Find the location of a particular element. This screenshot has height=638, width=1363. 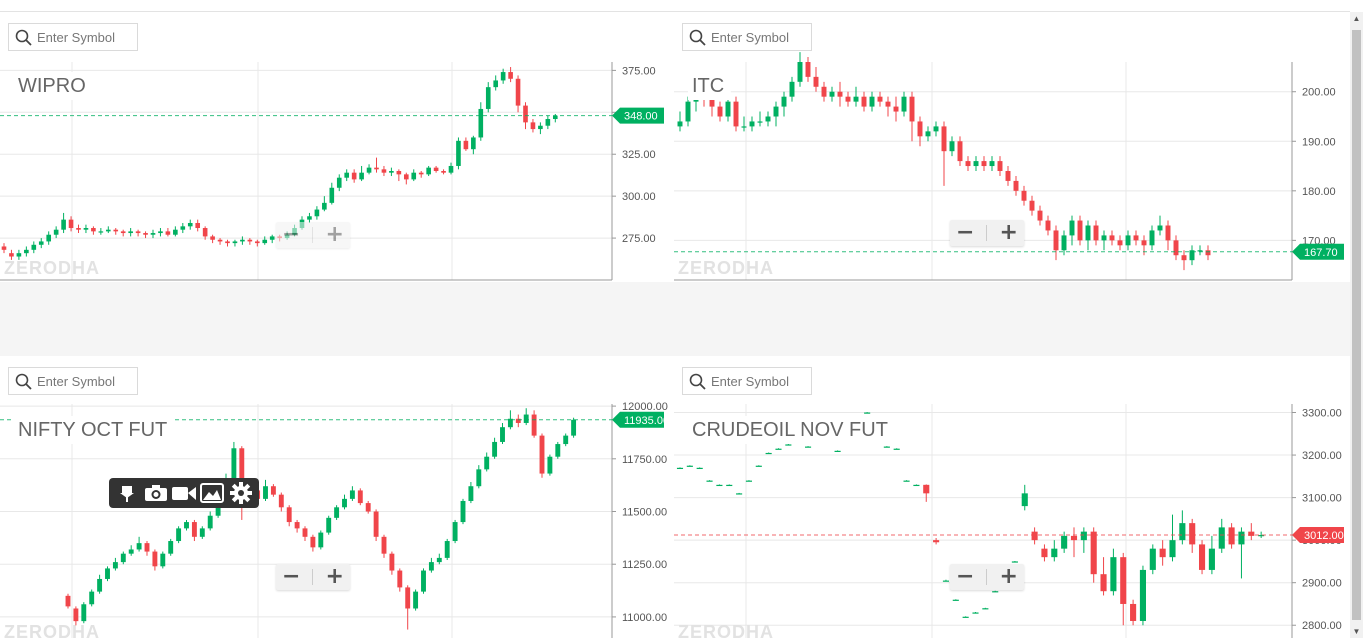

last-price-label: 3012.00 is located at coordinates (1324, 536).